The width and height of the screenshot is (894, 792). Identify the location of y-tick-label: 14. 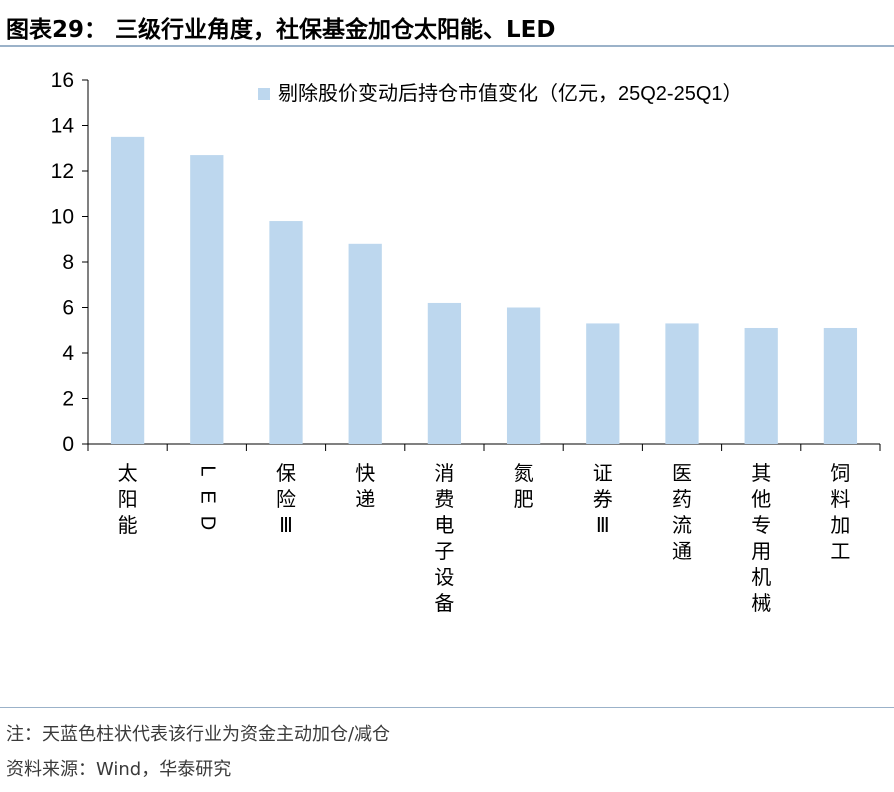
(63, 126).